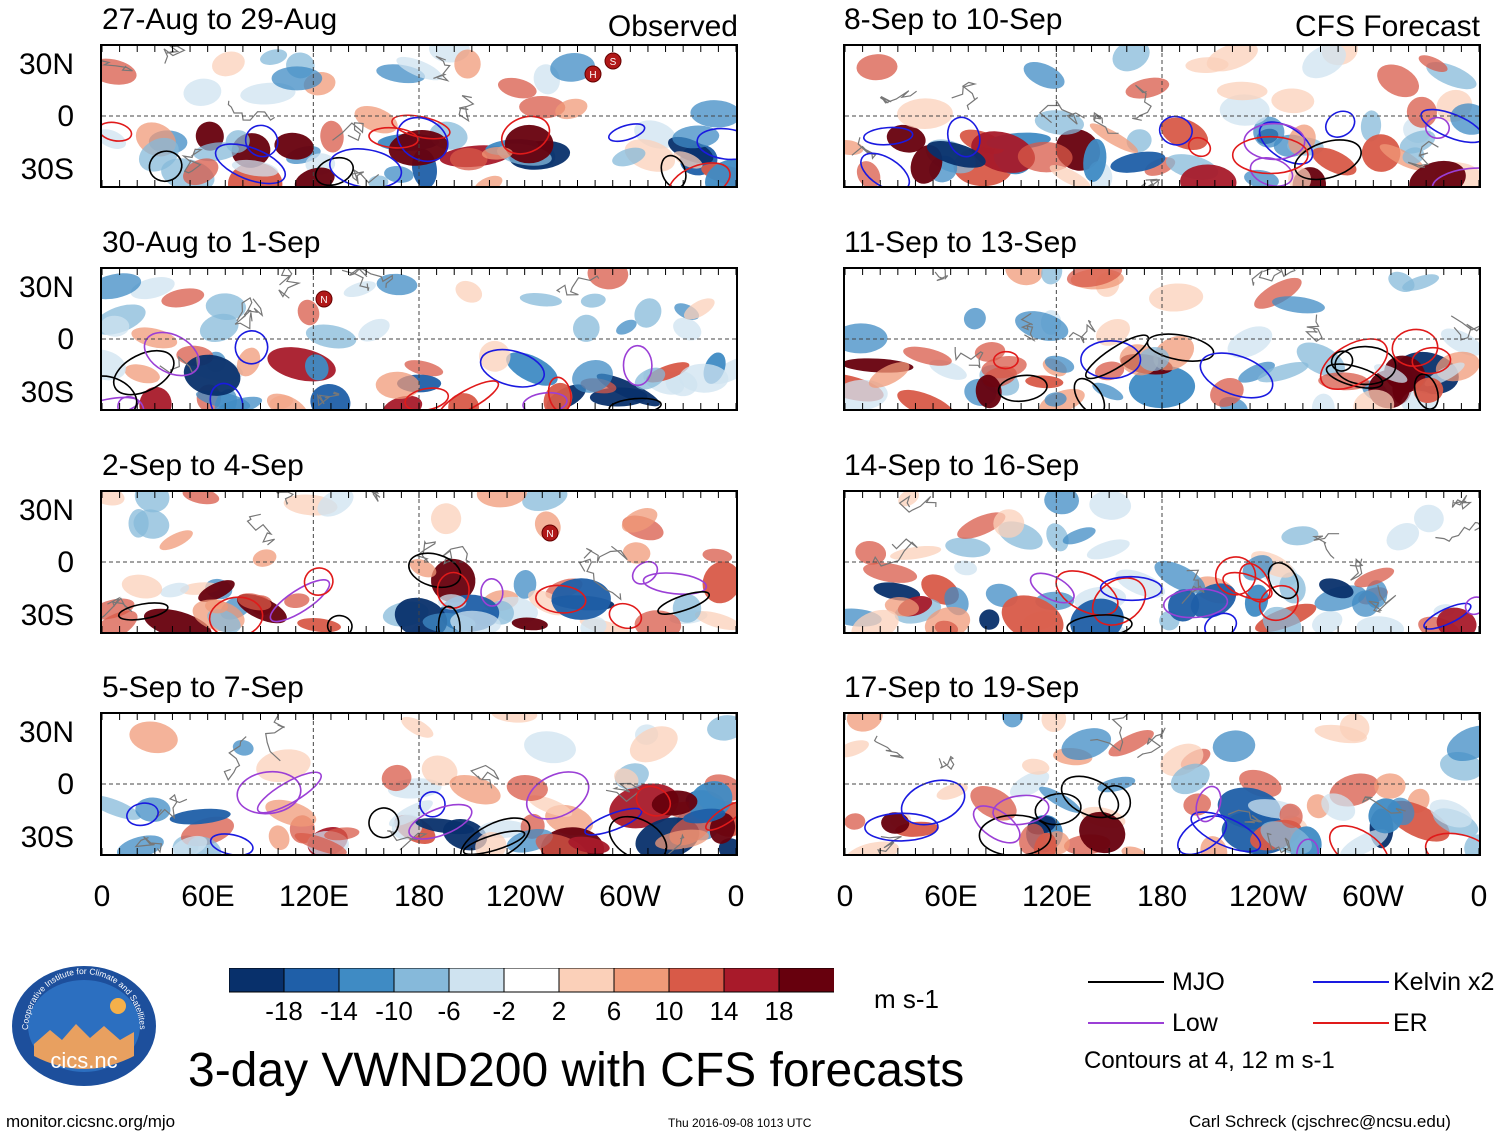  What do you see at coordinates (208, 896) in the screenshot?
I see `lon-label-60e: 60E` at bounding box center [208, 896].